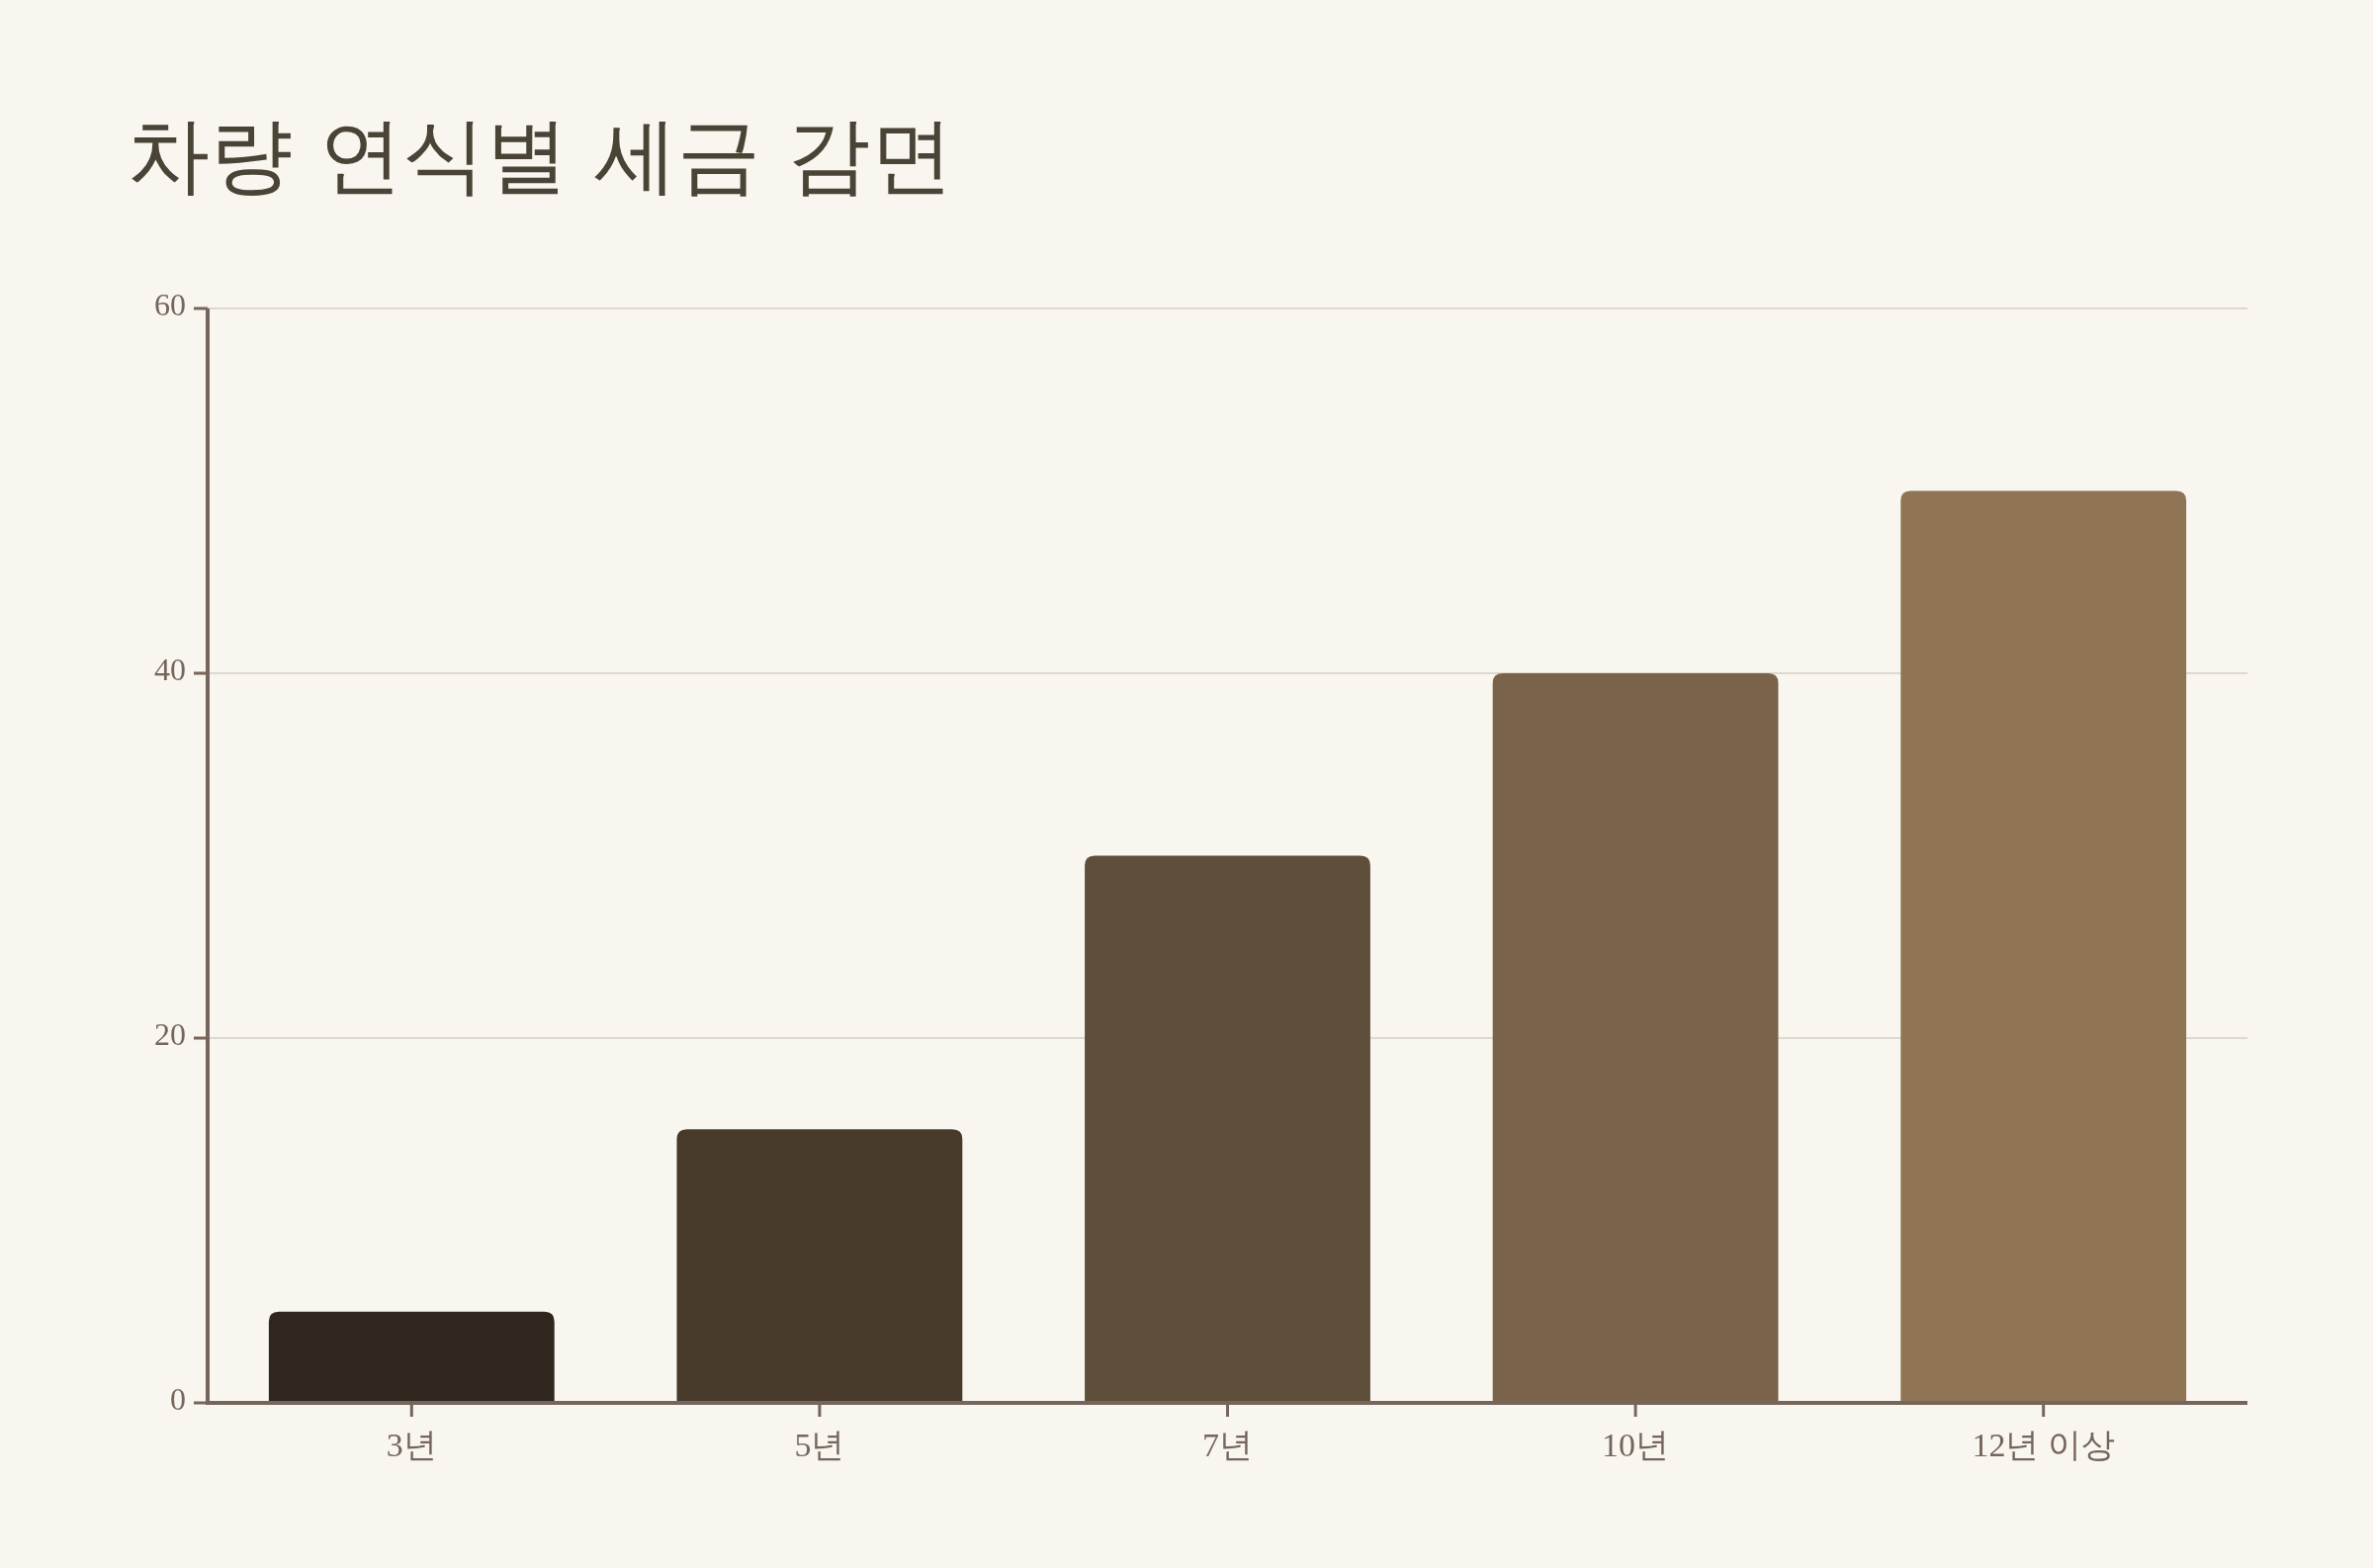  What do you see at coordinates (819, 1445) in the screenshot?
I see `x-tick-label: 5년` at bounding box center [819, 1445].